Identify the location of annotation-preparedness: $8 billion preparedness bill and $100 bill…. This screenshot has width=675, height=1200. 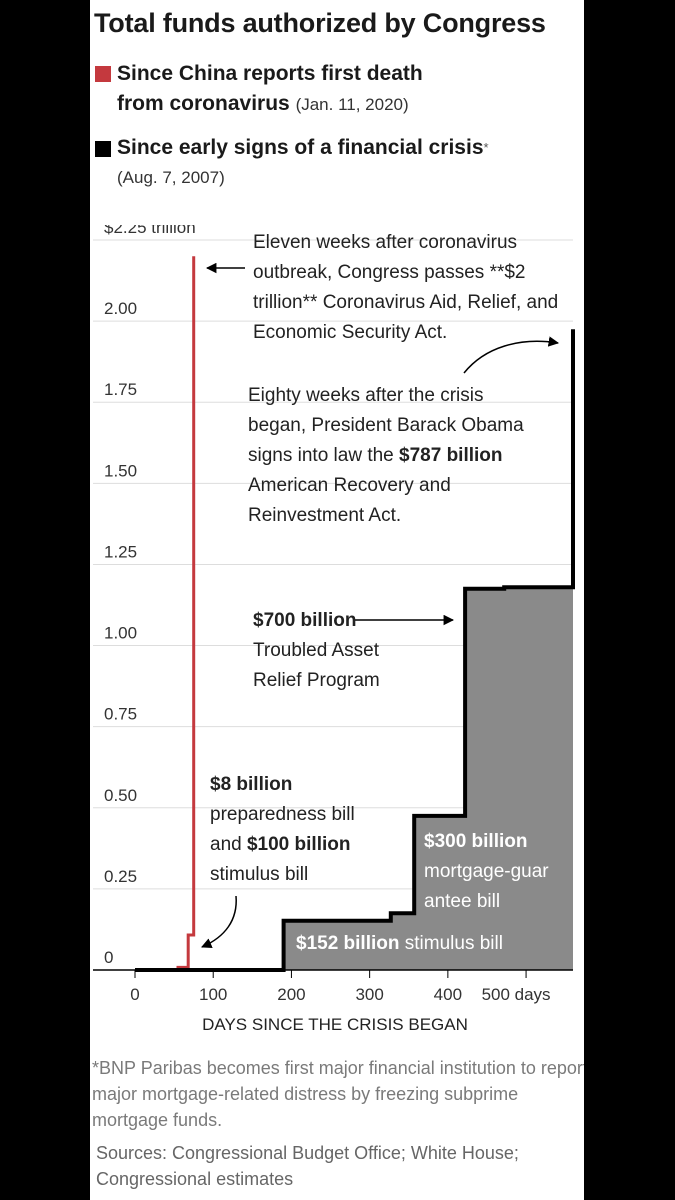
(282, 830).